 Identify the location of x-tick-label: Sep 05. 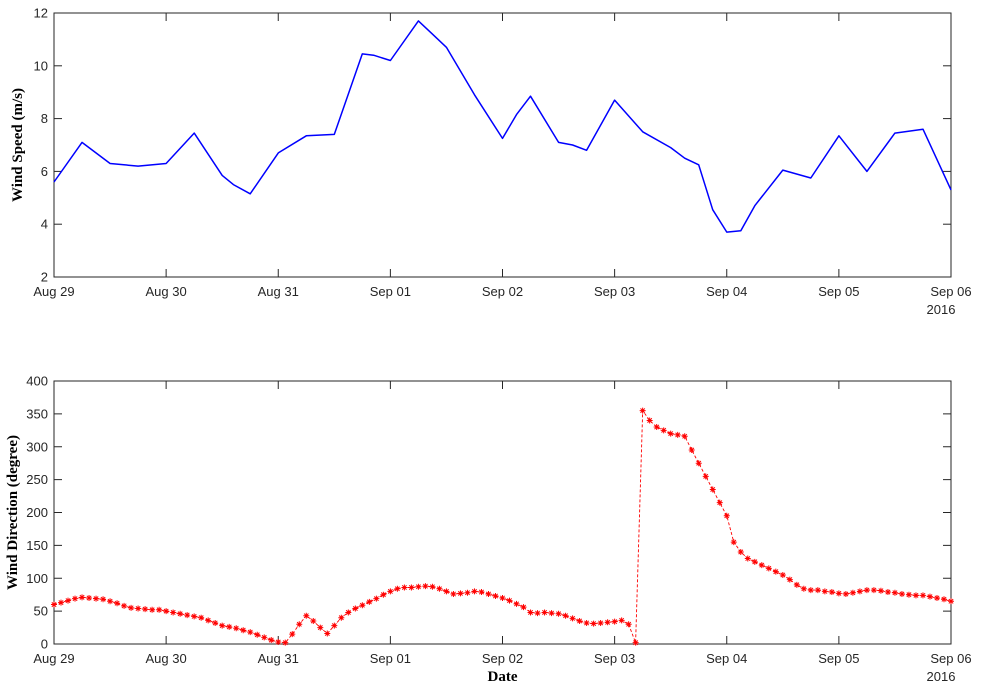
(838, 291).